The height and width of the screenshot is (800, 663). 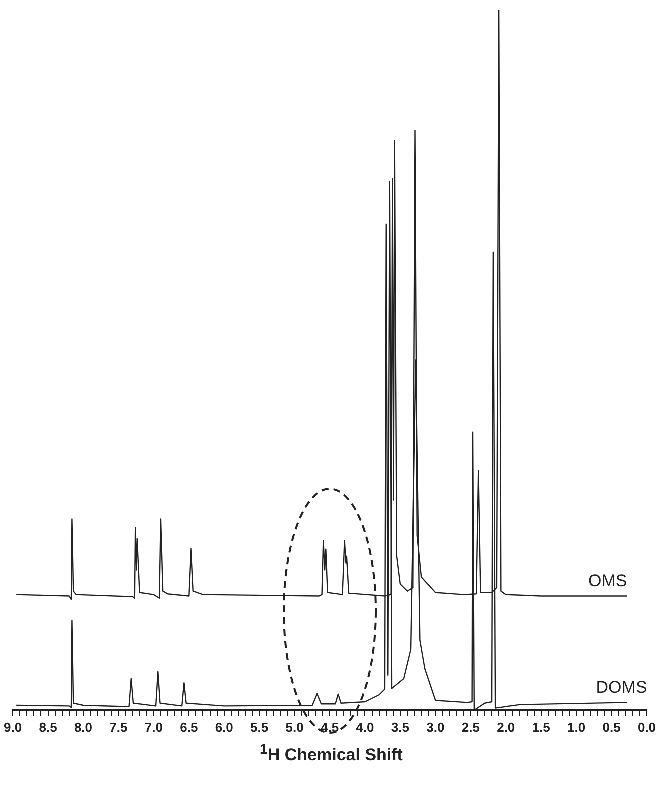 What do you see at coordinates (119, 727) in the screenshot?
I see `x-tick-label: 7.5` at bounding box center [119, 727].